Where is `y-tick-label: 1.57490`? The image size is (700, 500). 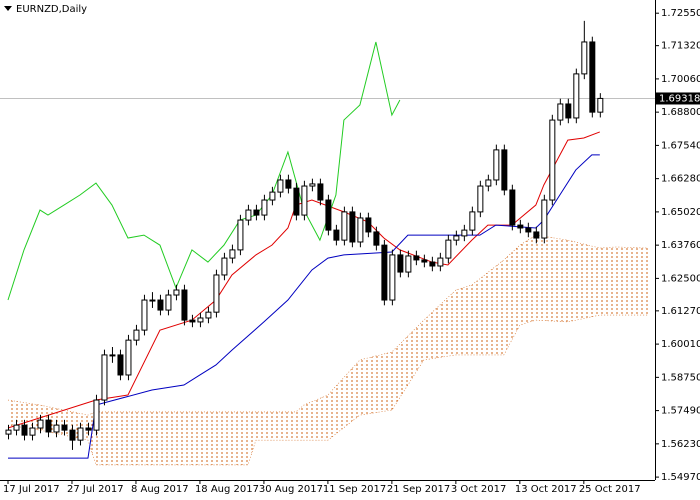 y-tick-label: 1.57490 is located at coordinates (680, 411).